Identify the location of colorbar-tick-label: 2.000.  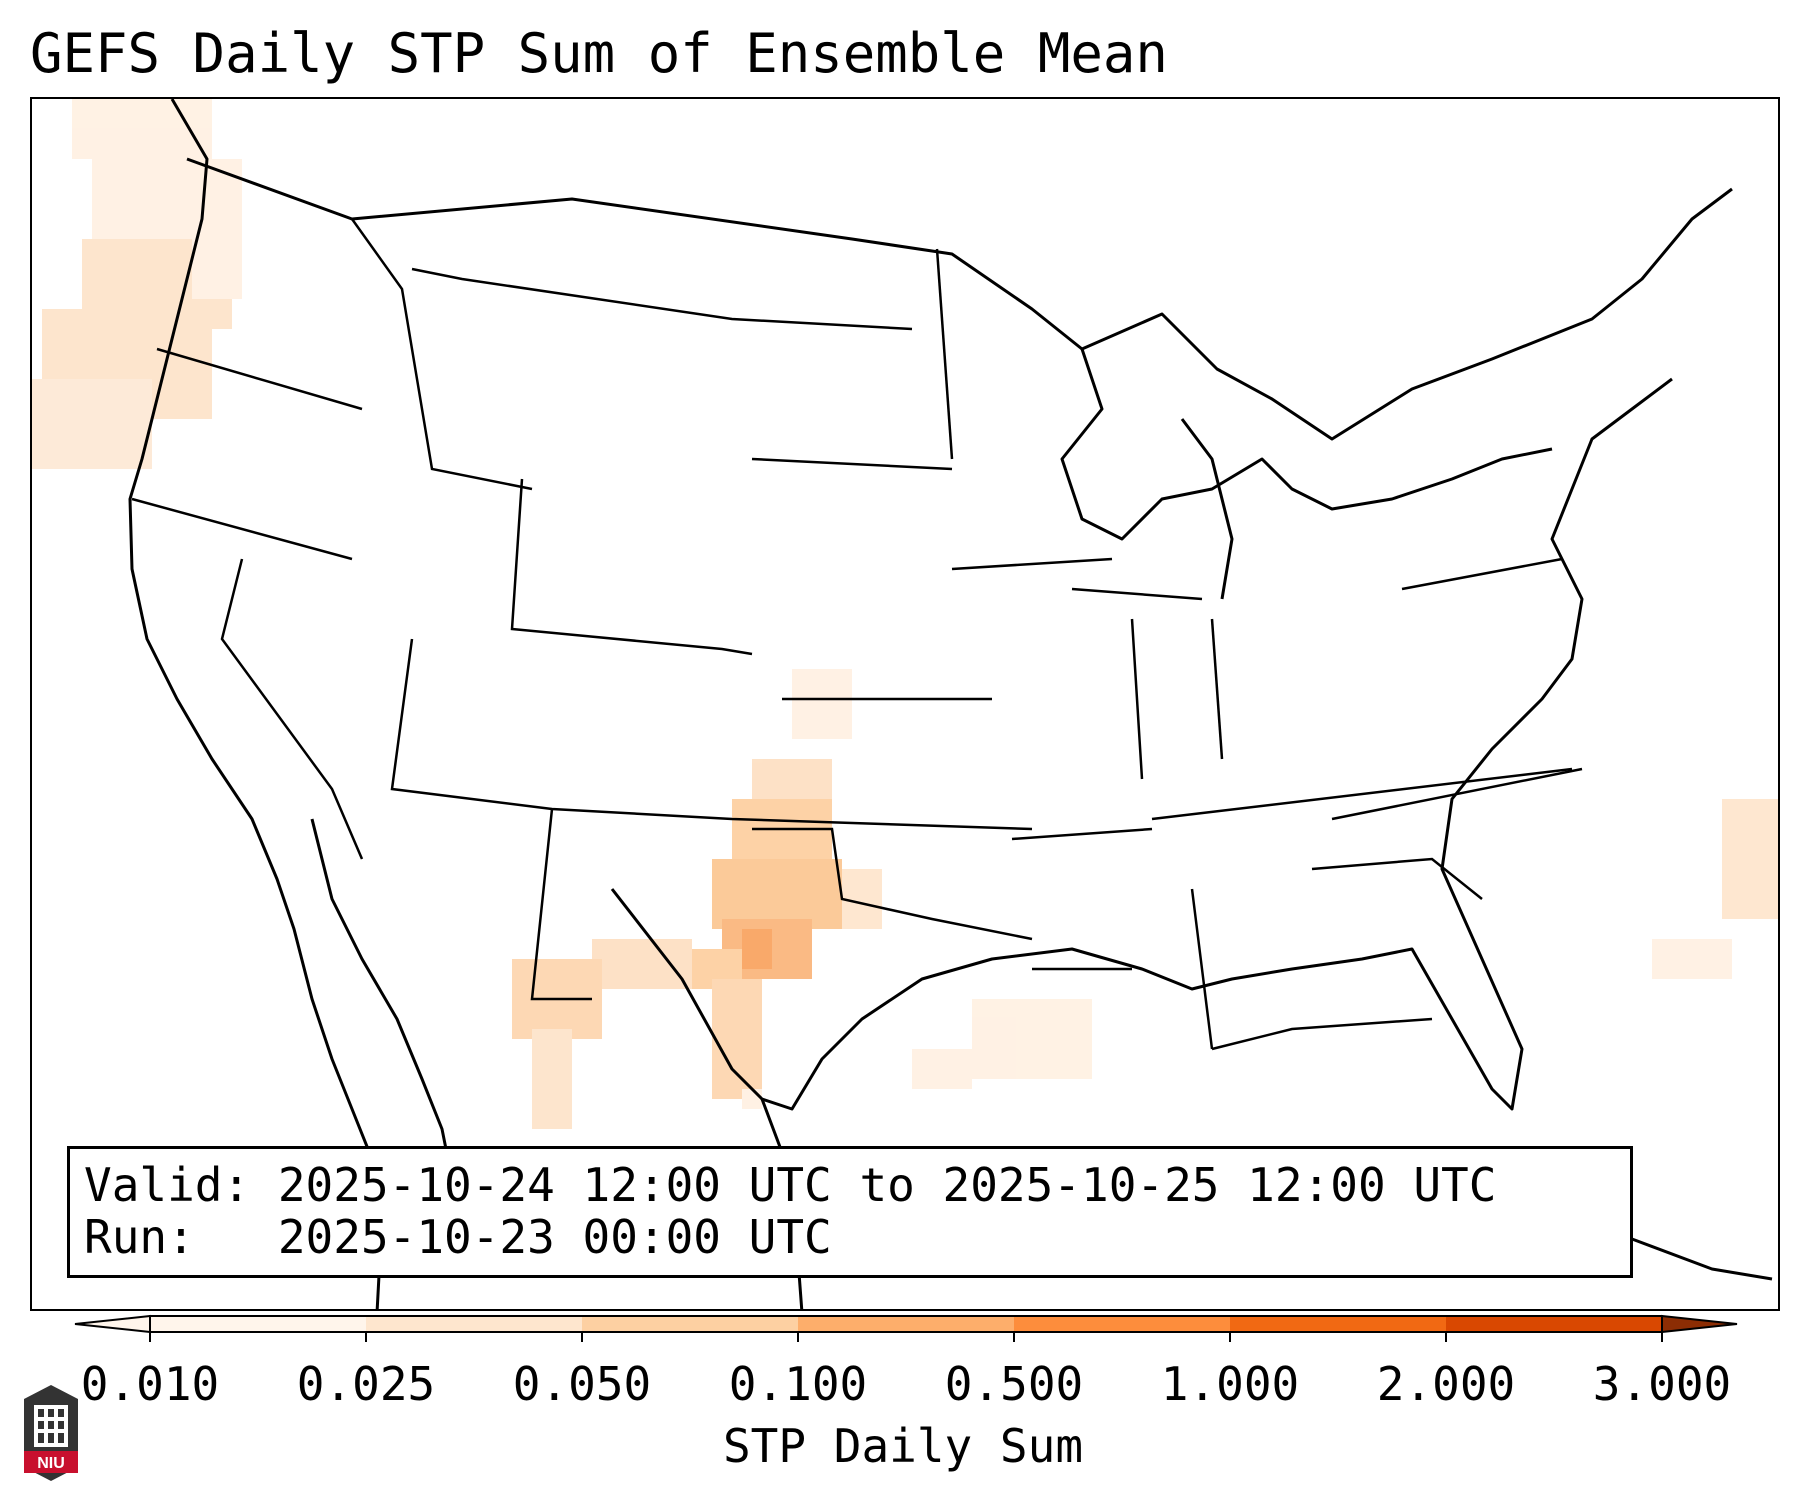
(1446, 1384).